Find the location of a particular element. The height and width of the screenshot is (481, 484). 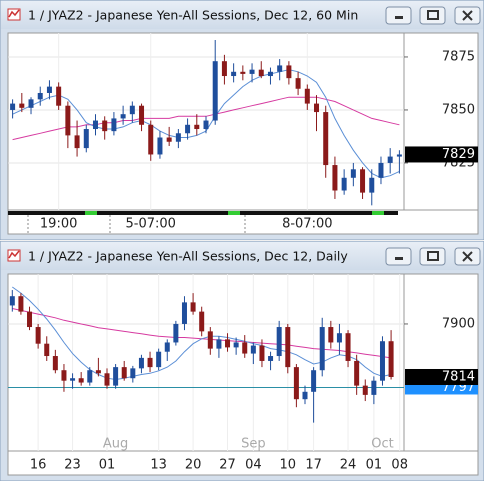

month-label: Oct is located at coordinates (382, 444).